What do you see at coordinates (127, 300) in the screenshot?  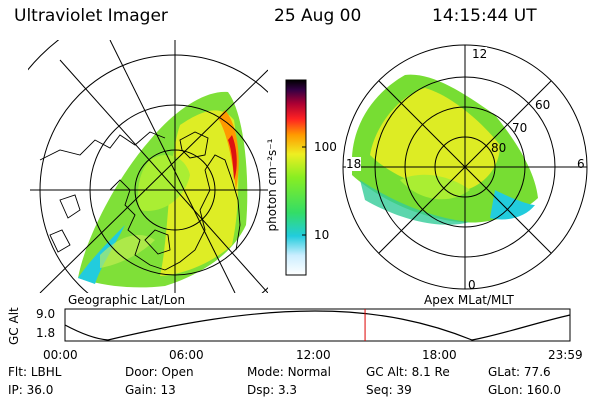 I see `geo-panel-caption: Geographic Lat/Lon` at bounding box center [127, 300].